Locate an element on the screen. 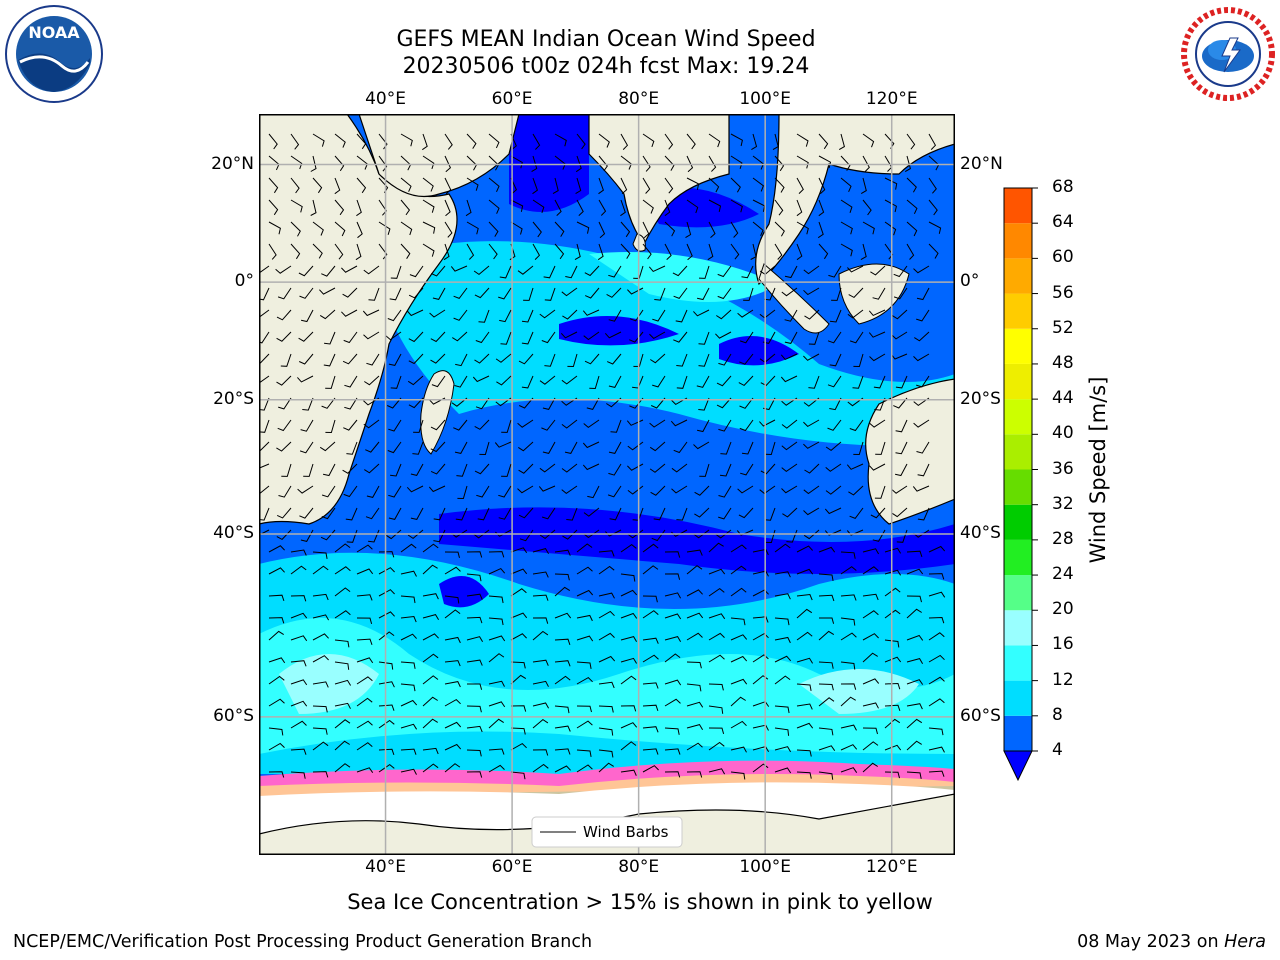 This screenshot has width=1280, height=960. colorbar-tick-label: 12 is located at coordinates (1063, 679).